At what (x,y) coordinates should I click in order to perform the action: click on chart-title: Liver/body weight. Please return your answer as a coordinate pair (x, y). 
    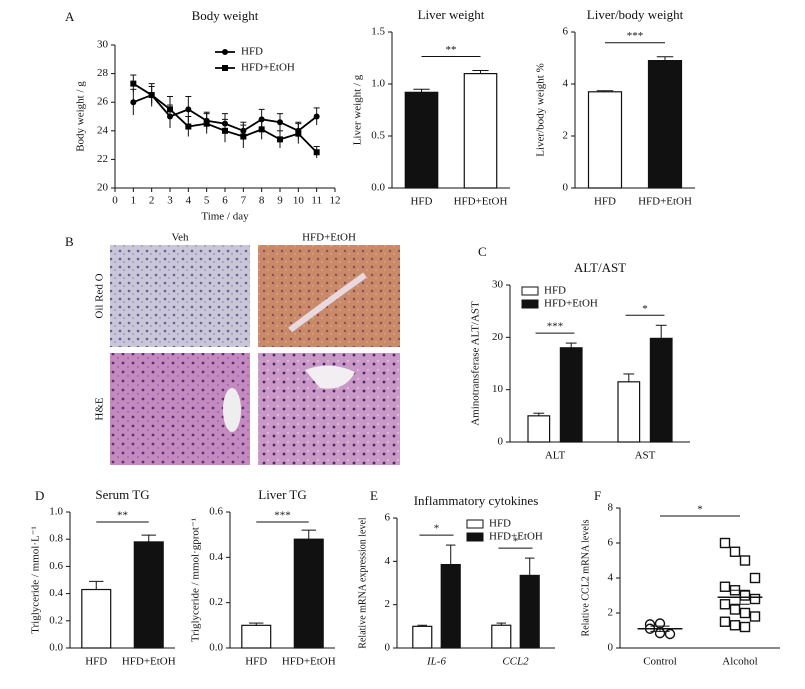
    Looking at the image, I should click on (635, 14).